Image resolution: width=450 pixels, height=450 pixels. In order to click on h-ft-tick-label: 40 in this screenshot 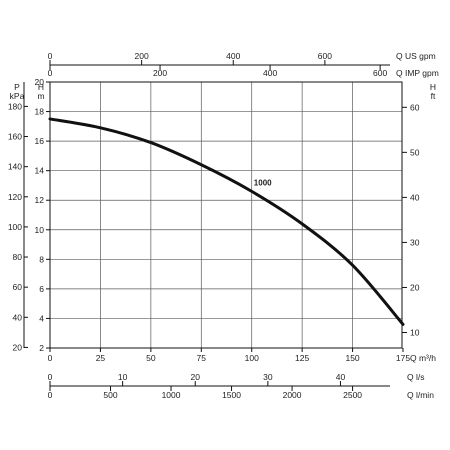, I will do `click(415, 197)`.